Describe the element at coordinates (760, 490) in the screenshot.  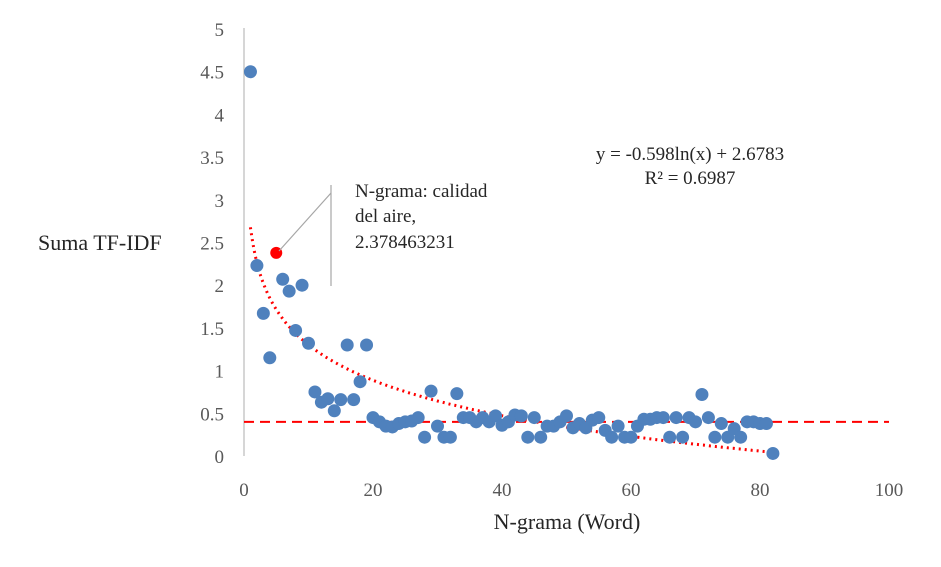
I see `x-tick-label: 80` at that location.